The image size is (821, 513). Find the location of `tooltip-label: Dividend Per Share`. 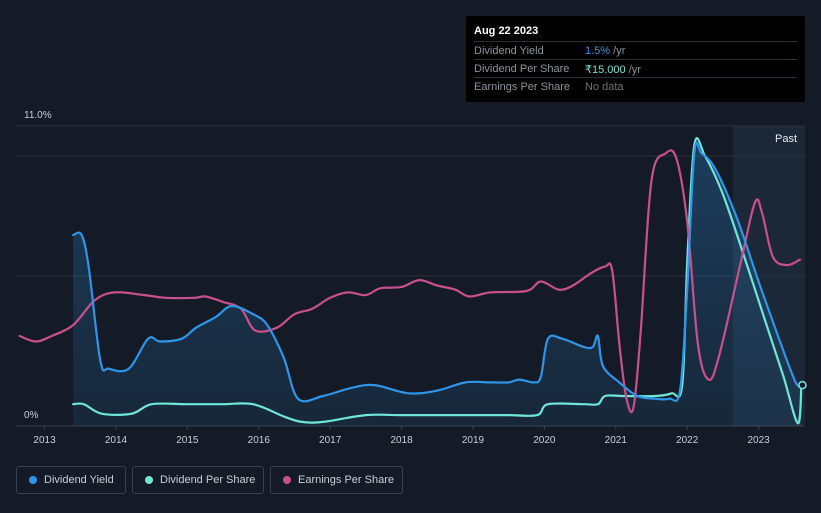

tooltip-label: Dividend Per Share is located at coordinates (522, 69).